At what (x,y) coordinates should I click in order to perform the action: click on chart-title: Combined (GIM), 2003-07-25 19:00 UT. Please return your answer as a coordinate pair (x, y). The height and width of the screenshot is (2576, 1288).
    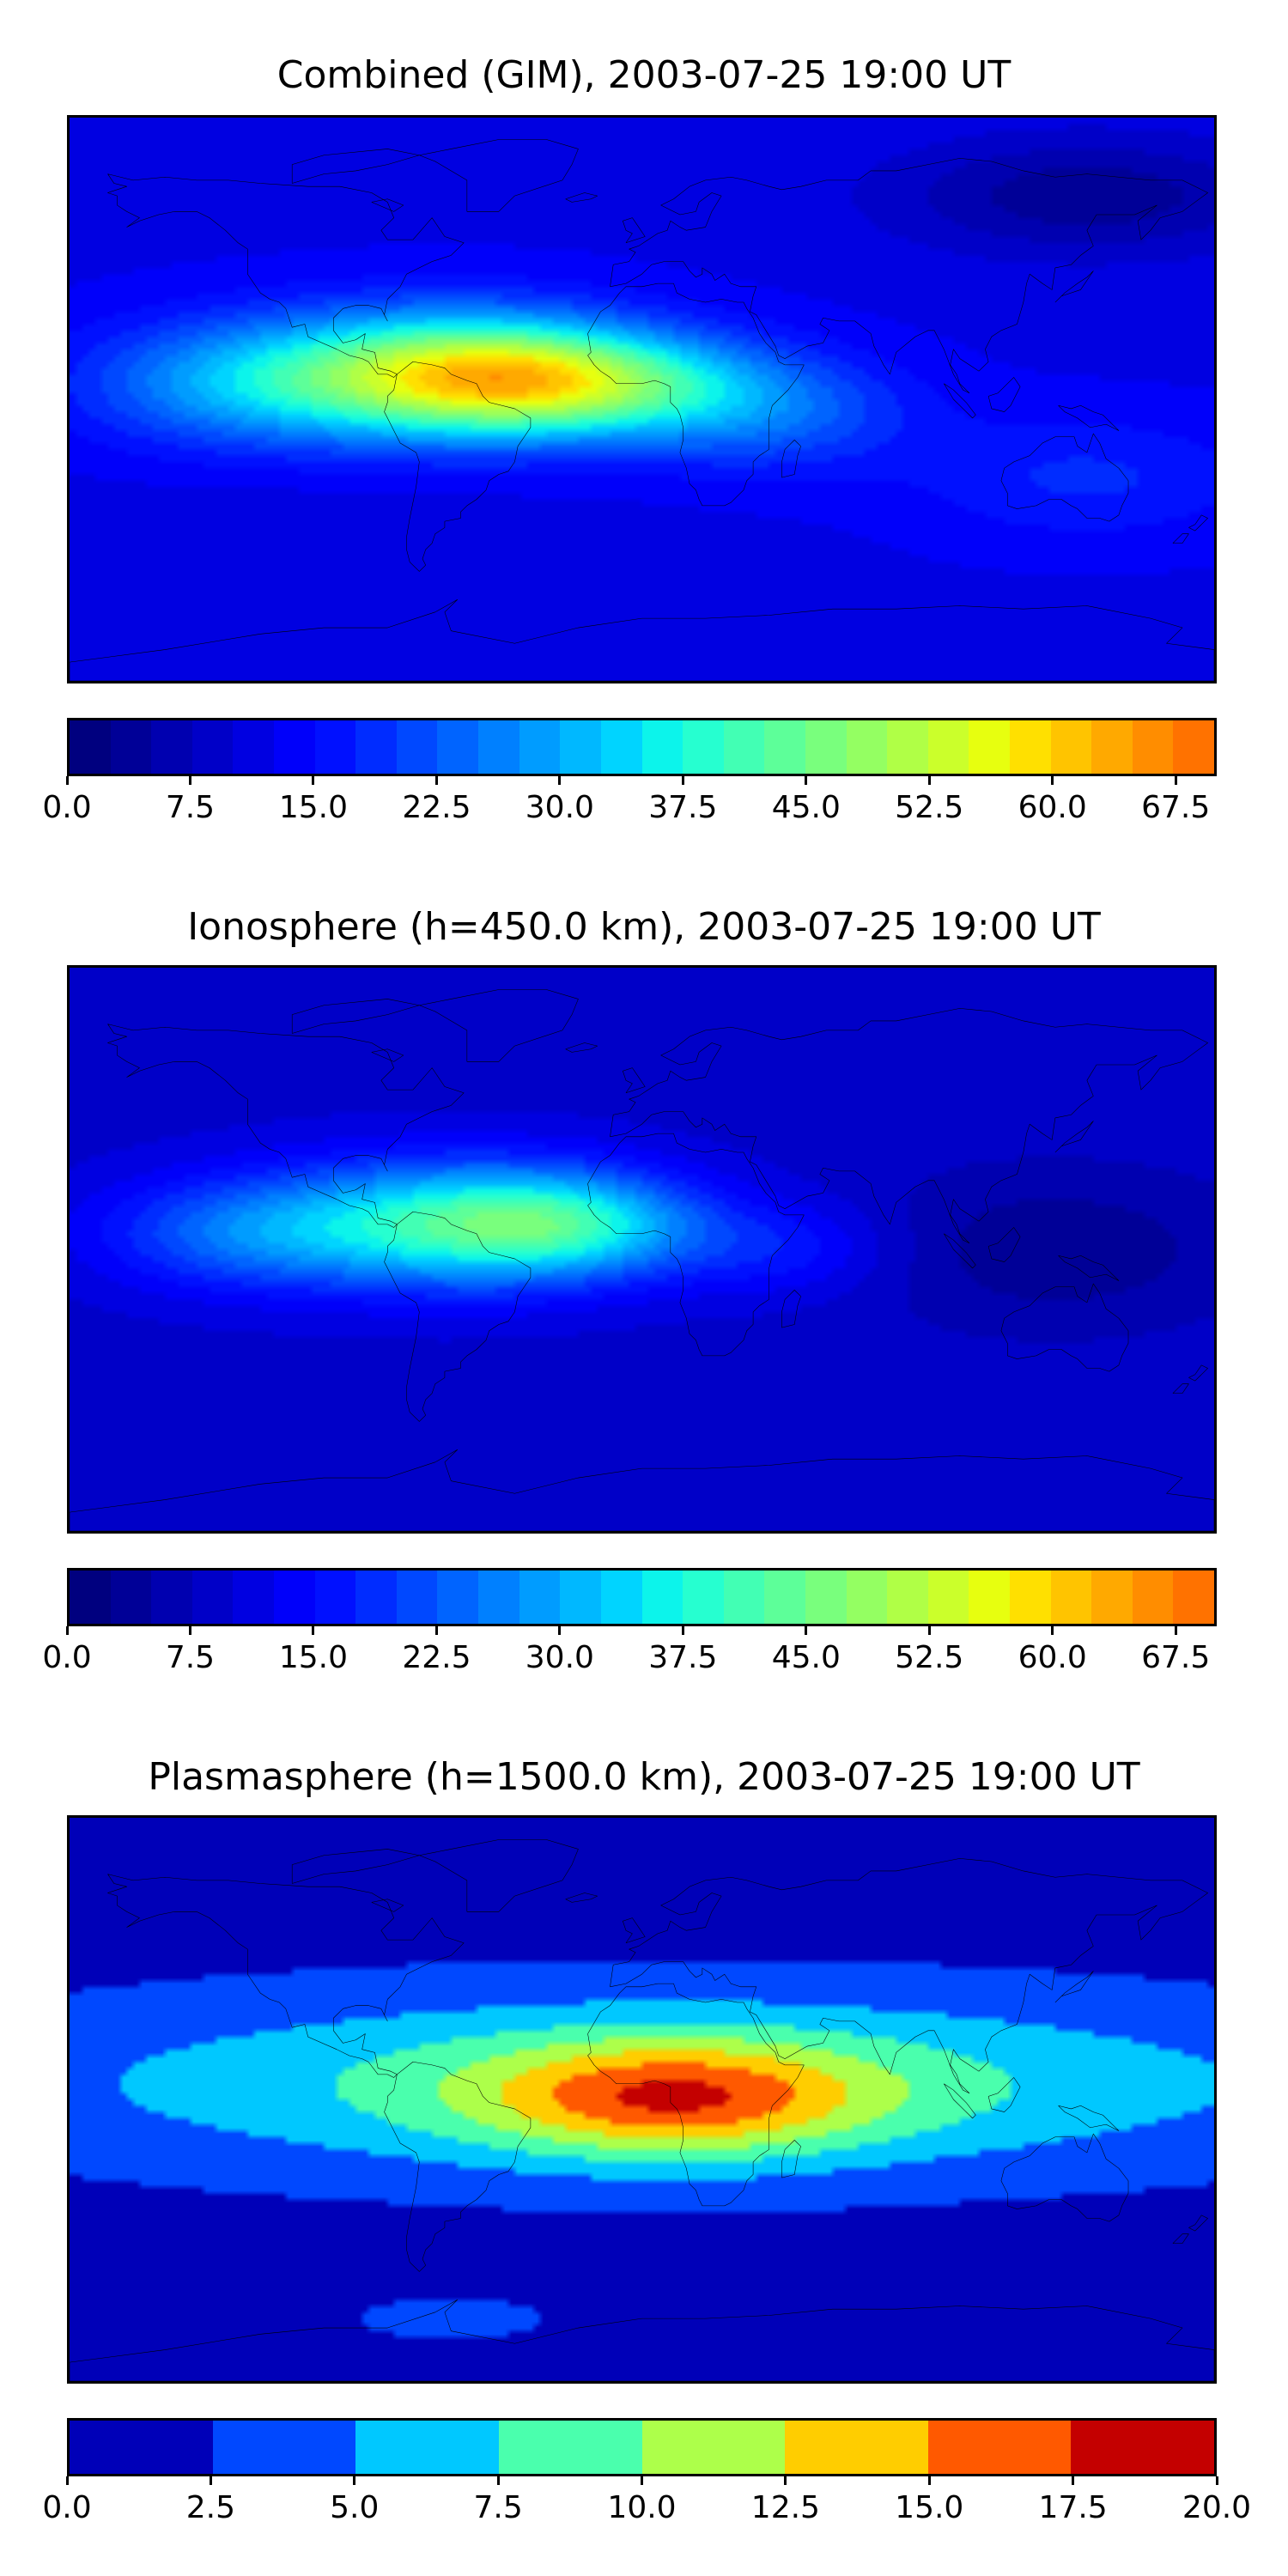
    Looking at the image, I should click on (644, 75).